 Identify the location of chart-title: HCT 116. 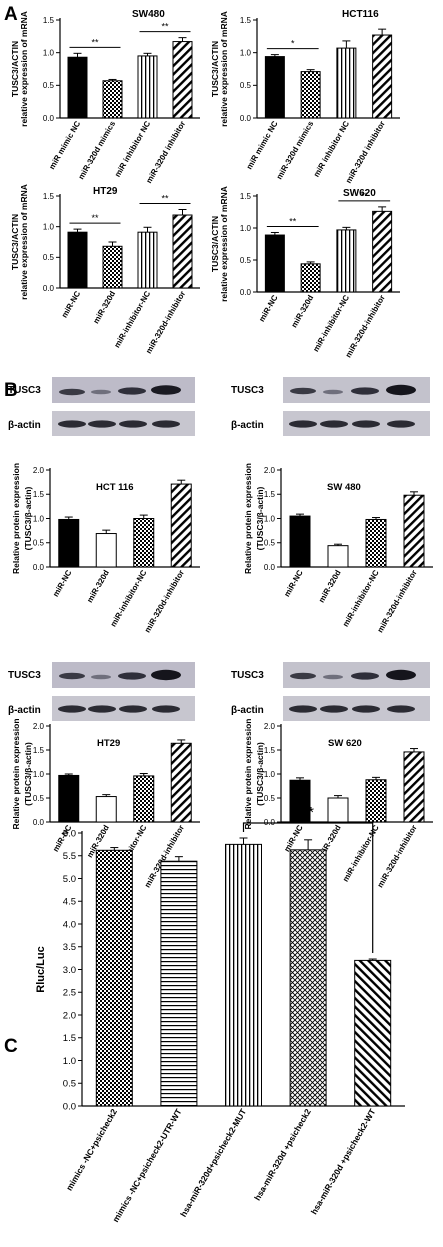
(115, 487).